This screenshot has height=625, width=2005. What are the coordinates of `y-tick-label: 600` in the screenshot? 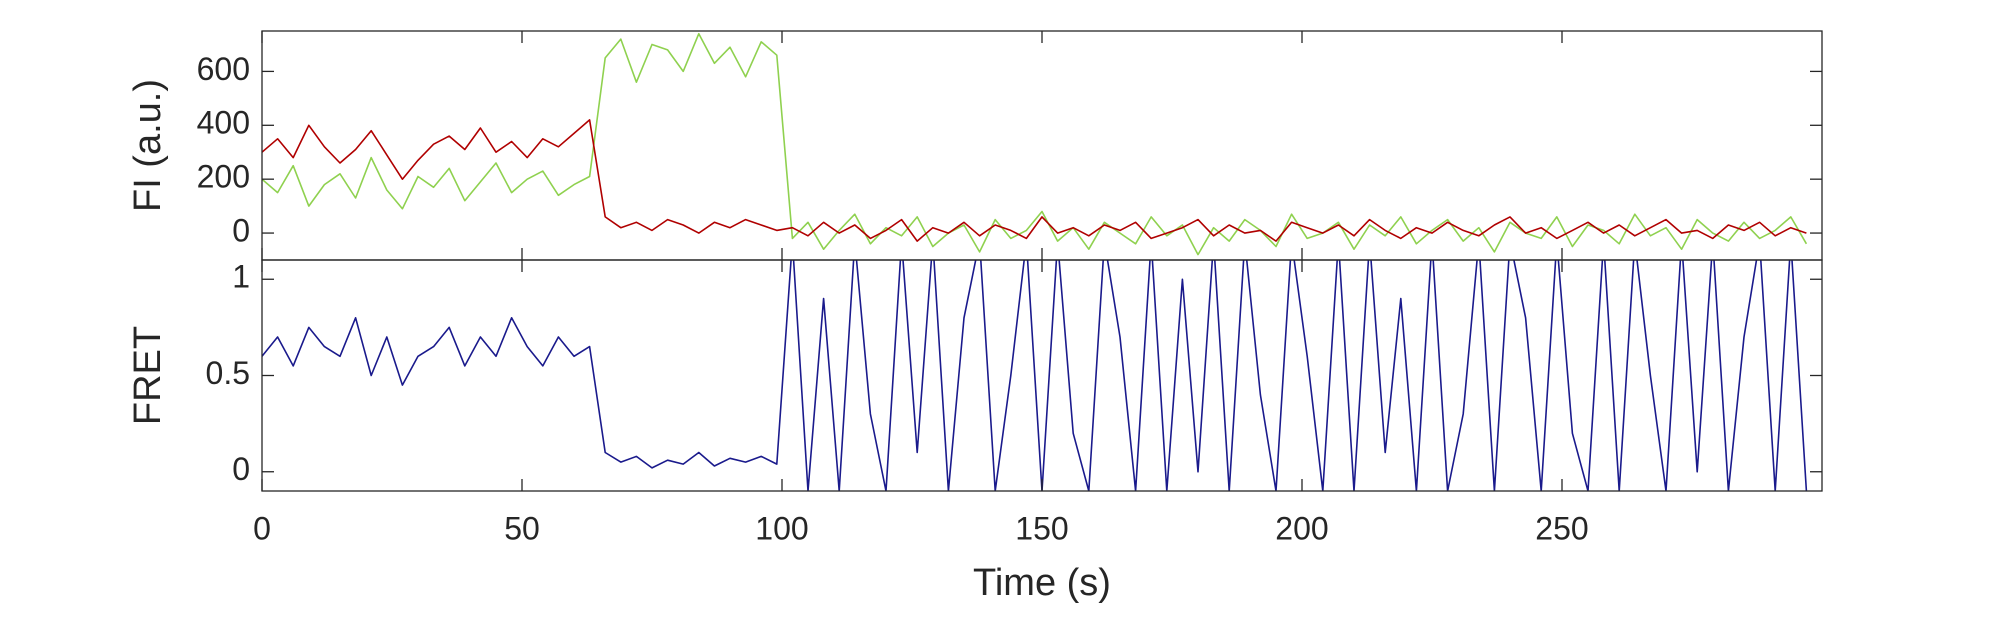 It's located at (223, 69).